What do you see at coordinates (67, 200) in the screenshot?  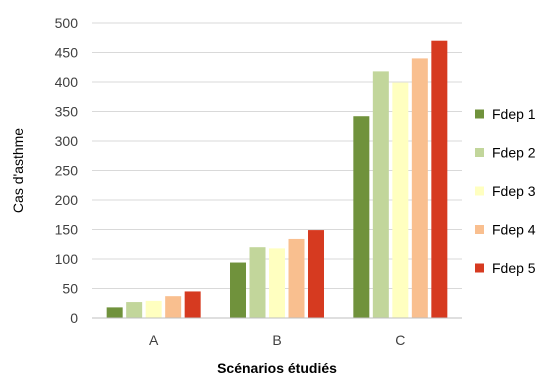 I see `y-tick-label: 200` at bounding box center [67, 200].